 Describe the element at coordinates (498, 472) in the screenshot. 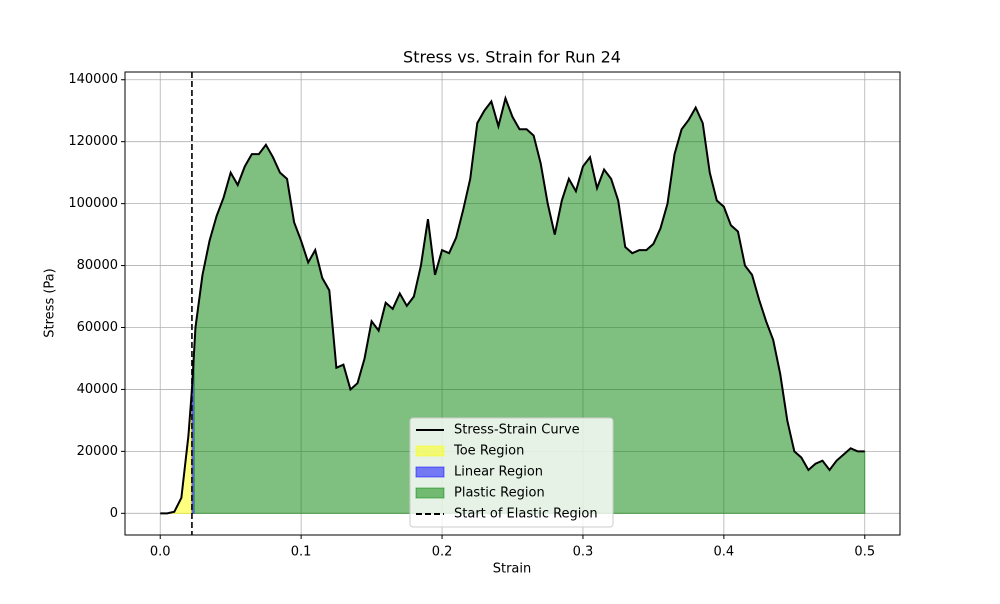

I see `legend-label: Linear Region` at that location.